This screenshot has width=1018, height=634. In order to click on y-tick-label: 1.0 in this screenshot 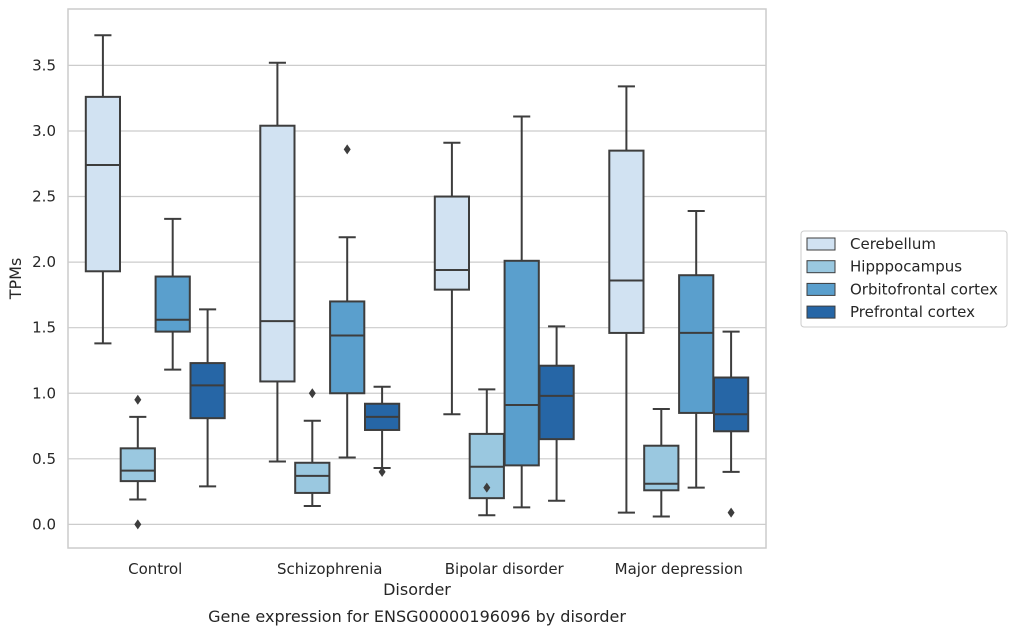, I will do `click(44, 393)`.